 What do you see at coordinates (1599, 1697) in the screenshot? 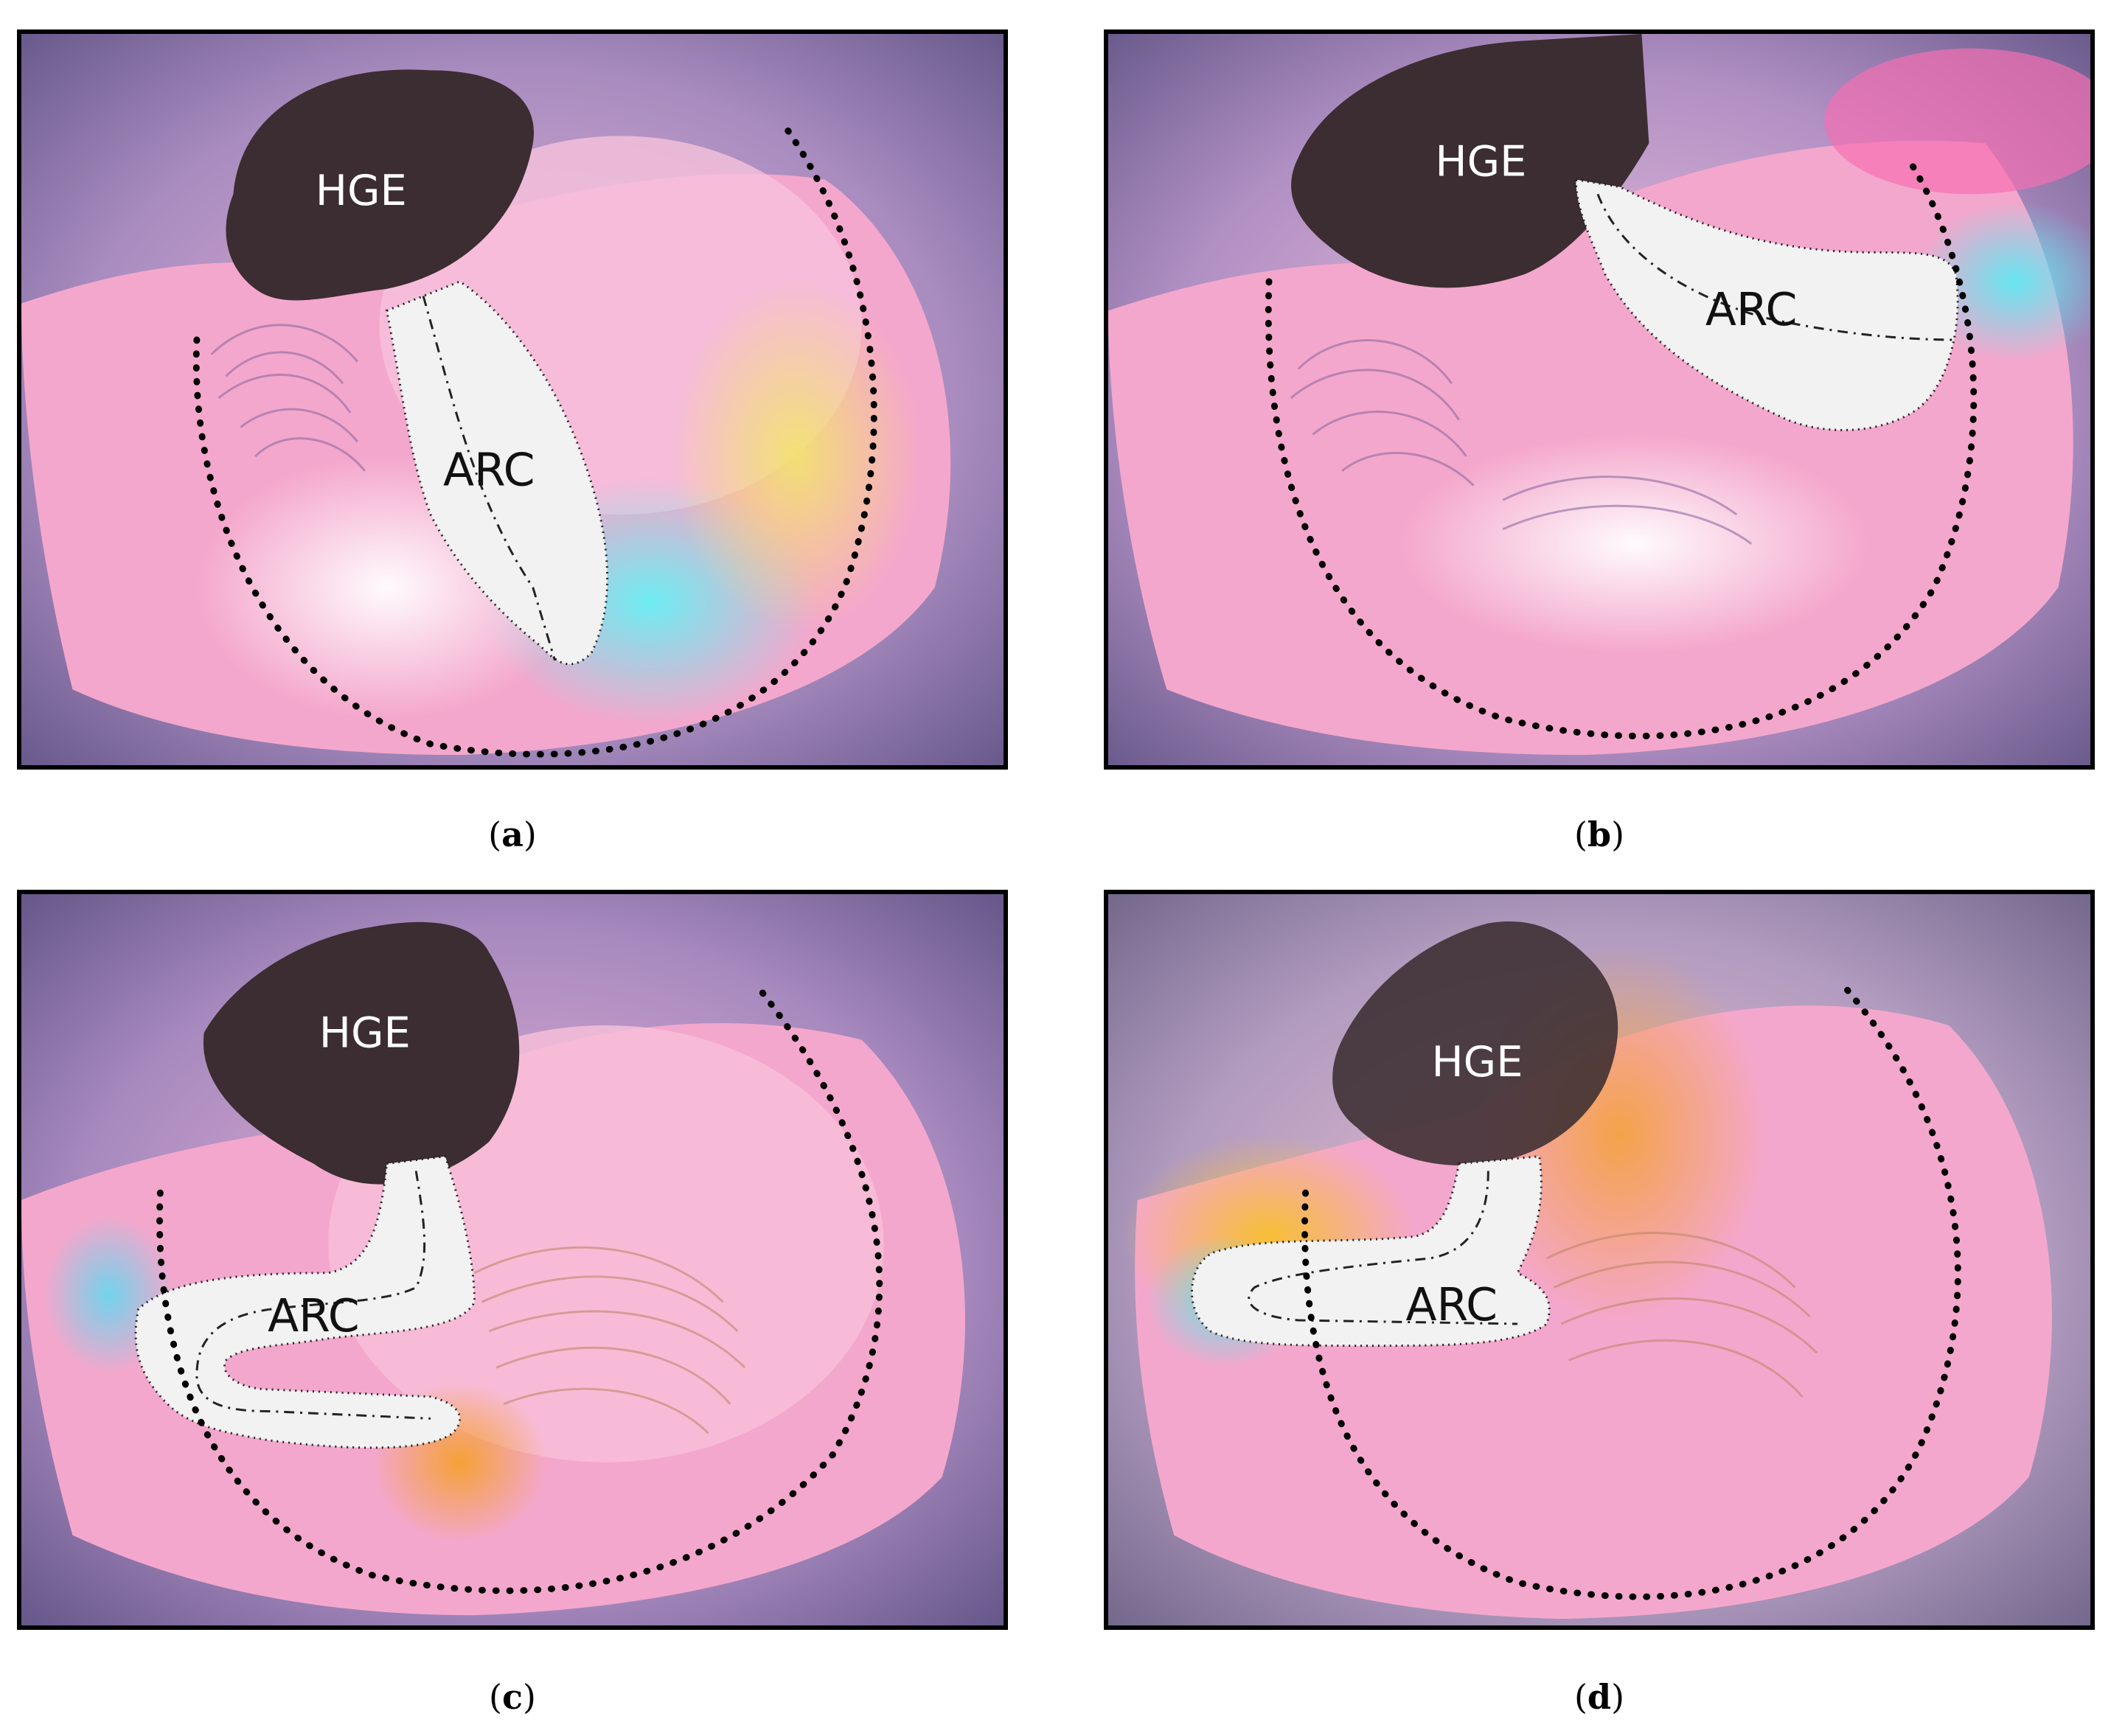
I see `caption-d: (d)` at bounding box center [1599, 1697].